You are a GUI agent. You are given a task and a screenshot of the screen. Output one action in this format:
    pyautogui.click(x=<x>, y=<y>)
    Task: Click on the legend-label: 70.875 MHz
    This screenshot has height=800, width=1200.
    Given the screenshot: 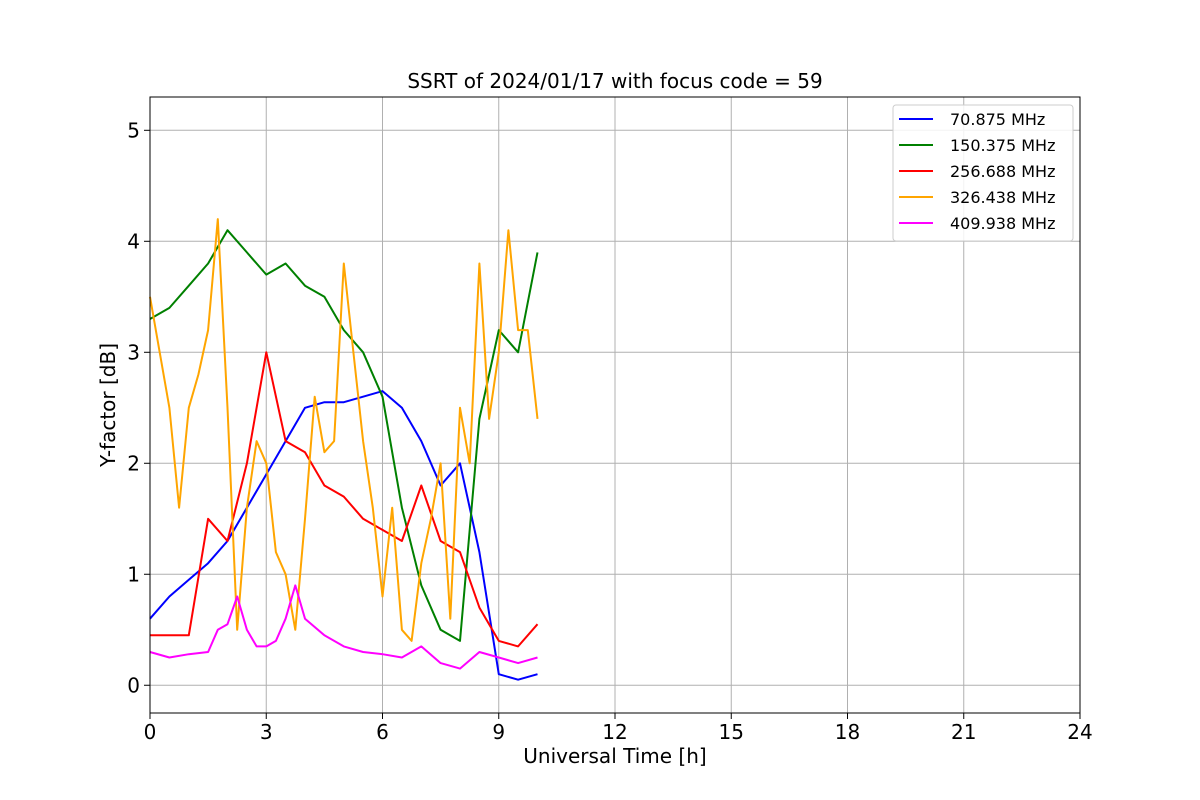 What is the action you would take?
    pyautogui.click(x=997, y=119)
    